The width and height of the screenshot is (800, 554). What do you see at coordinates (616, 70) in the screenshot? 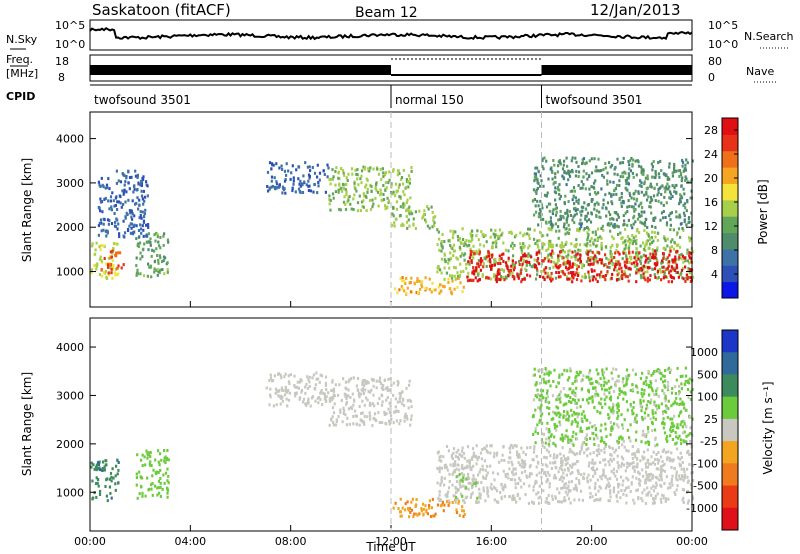
I see `freq-band-segment` at bounding box center [616, 70].